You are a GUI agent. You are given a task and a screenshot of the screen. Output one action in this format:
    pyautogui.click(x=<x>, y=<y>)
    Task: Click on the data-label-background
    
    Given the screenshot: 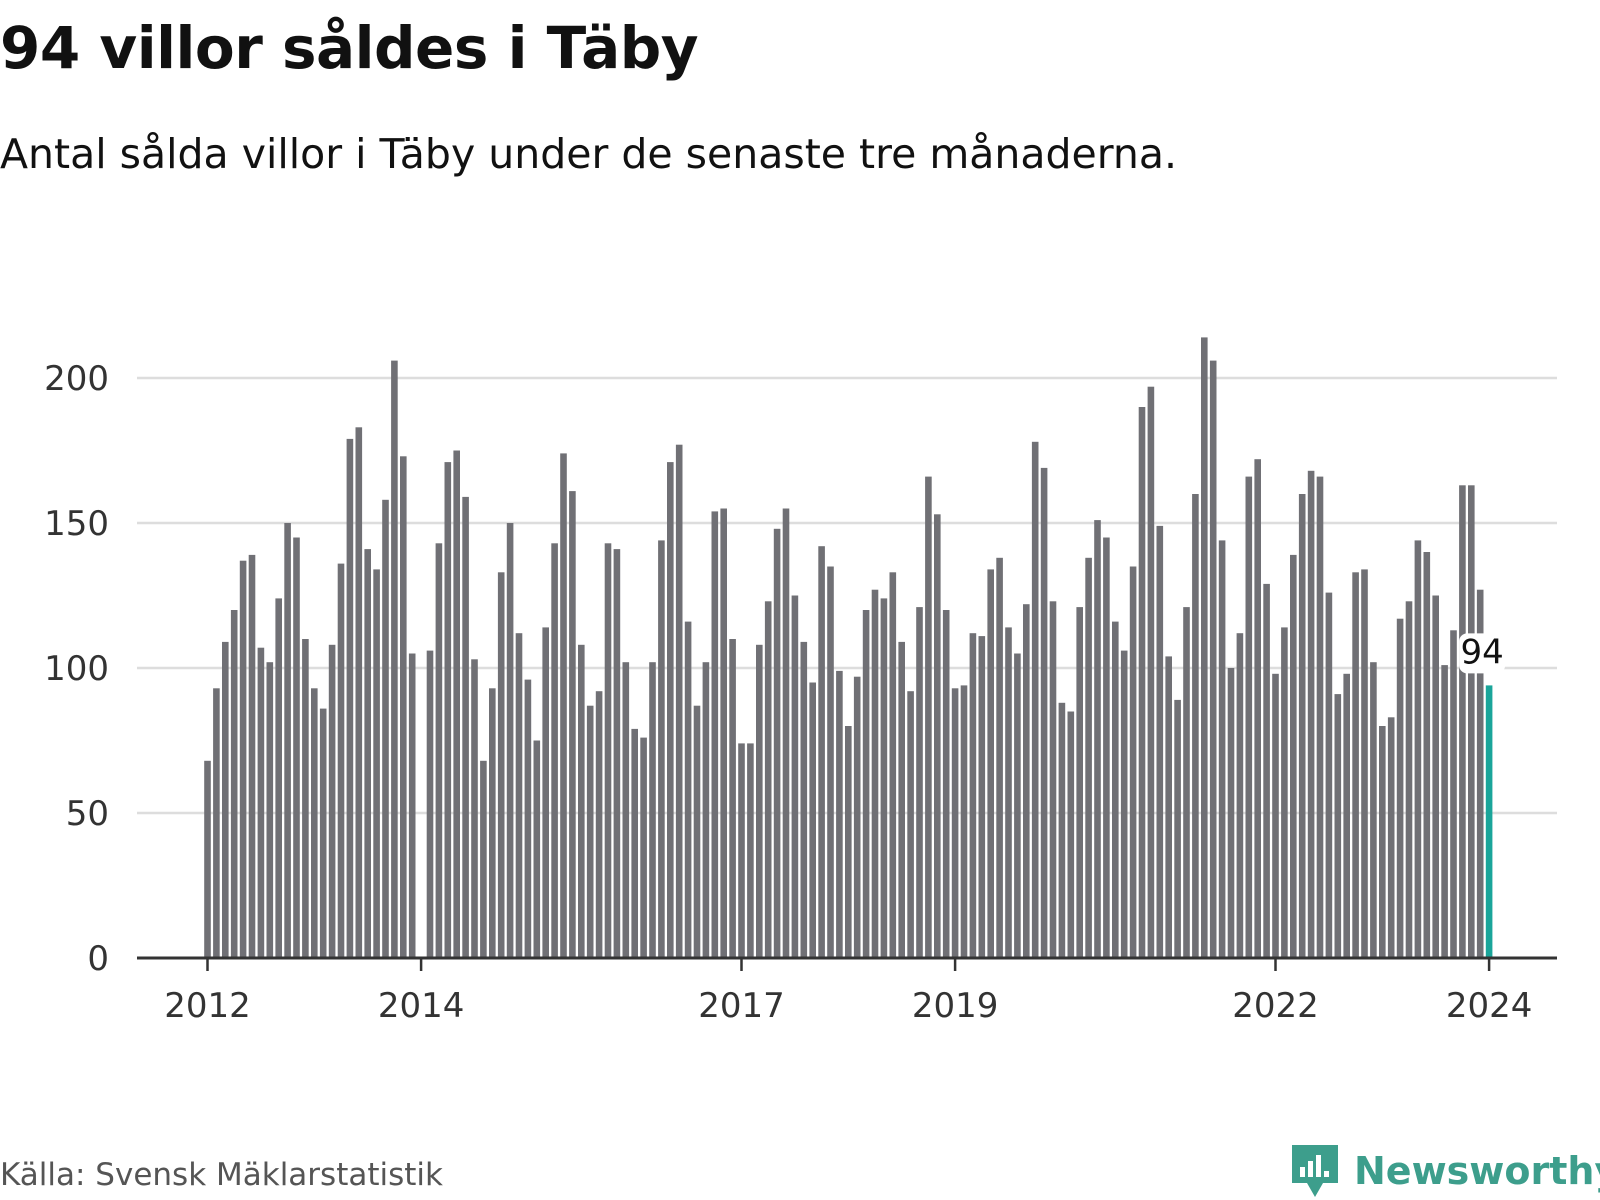 What is the action you would take?
    pyautogui.click(x=1482, y=653)
    